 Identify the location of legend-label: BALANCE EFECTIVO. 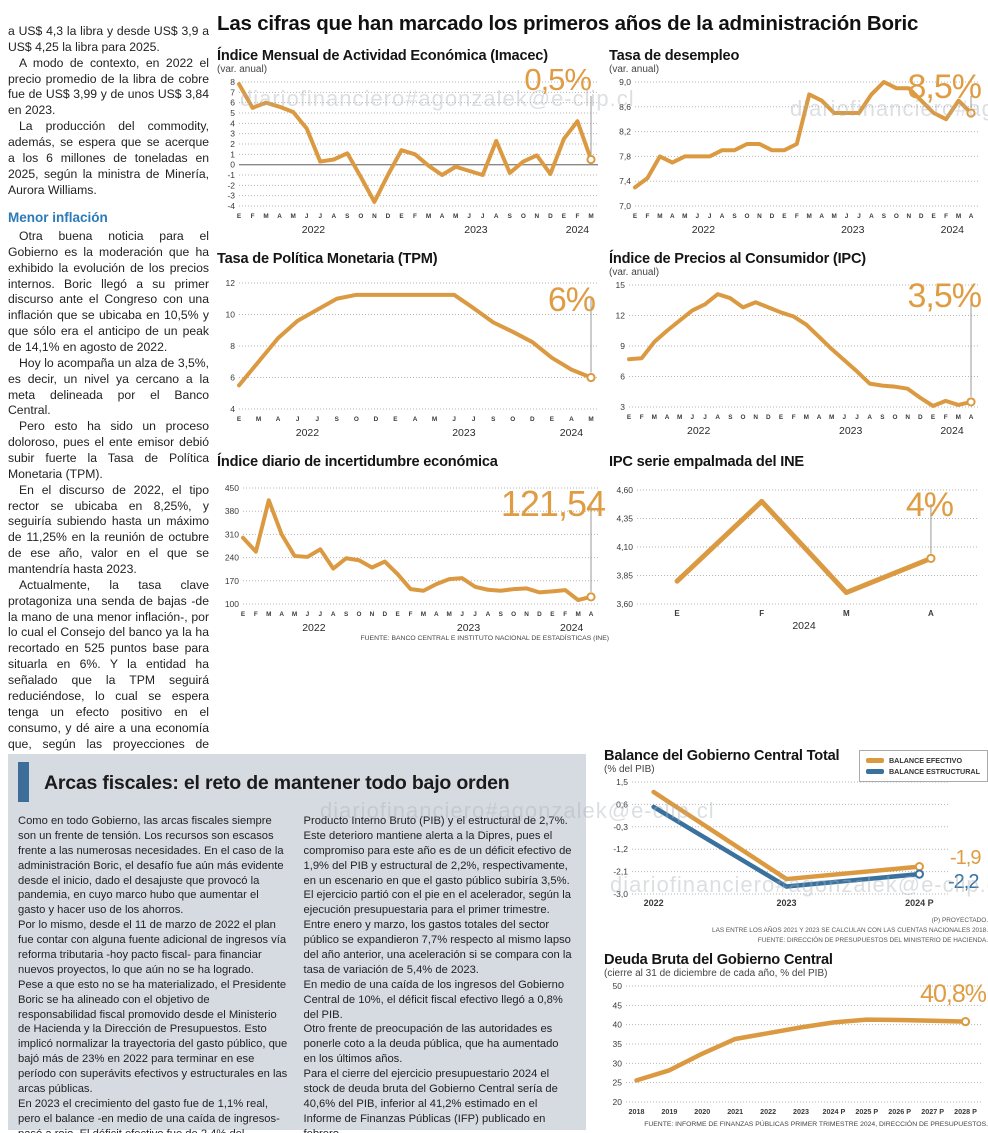
(925, 760).